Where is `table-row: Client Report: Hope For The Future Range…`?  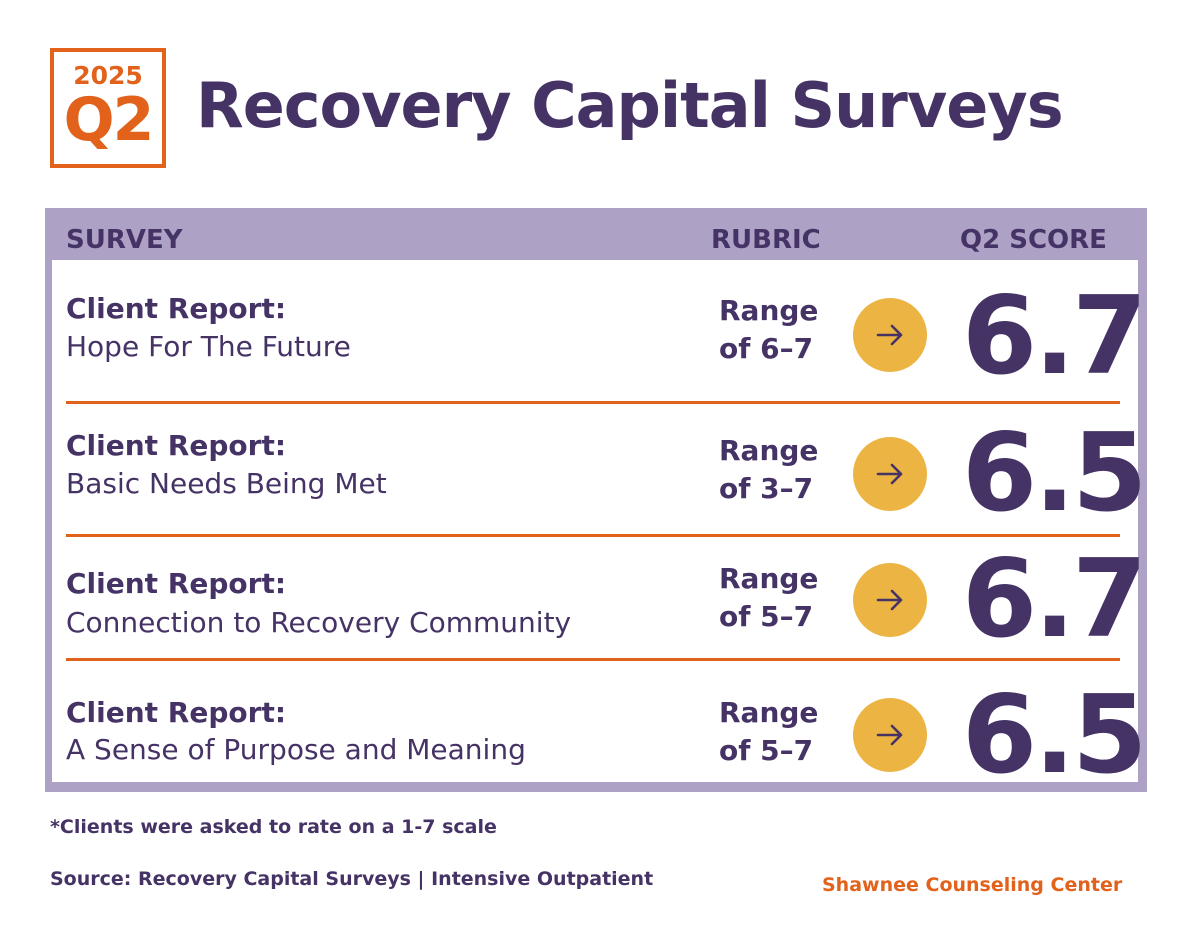
table-row: Client Report: Hope For The Future Range… is located at coordinates (599, 330).